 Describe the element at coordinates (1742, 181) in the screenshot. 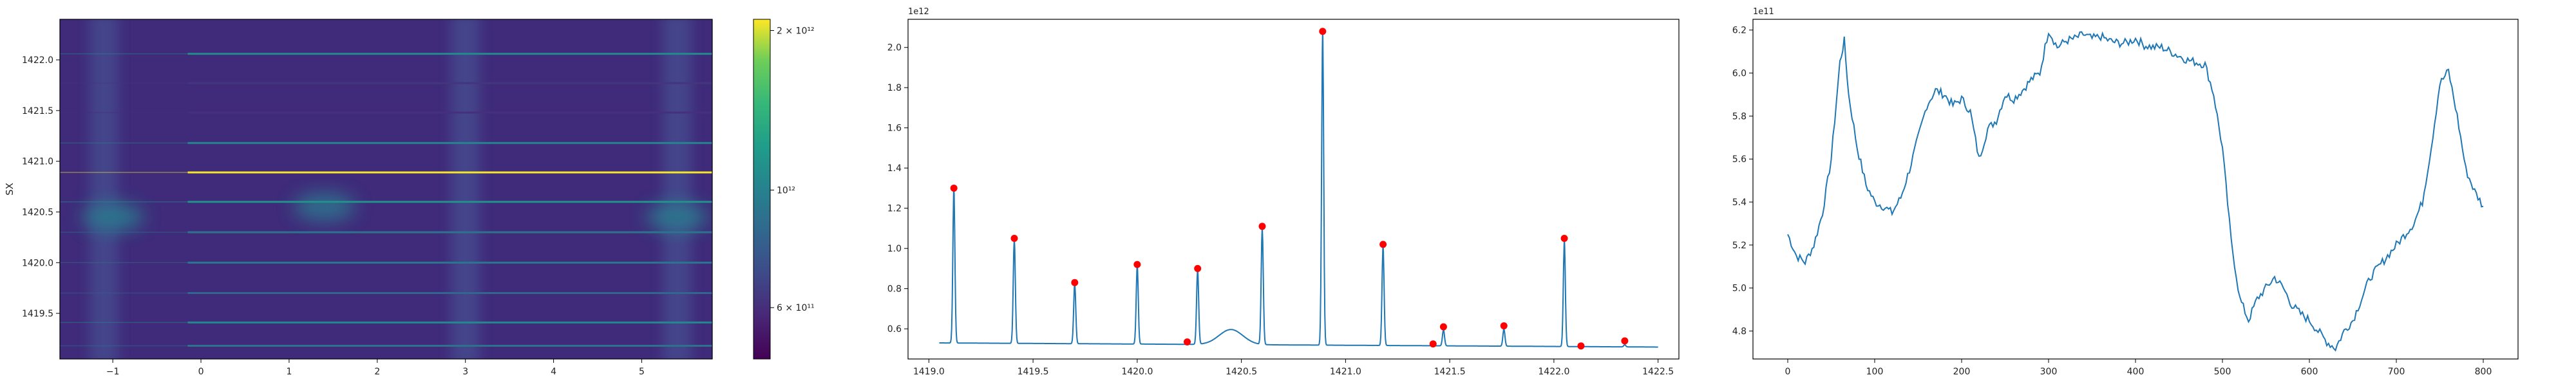

I see `series-y-ticks: 4.8 5.0 5.2 5.4 5.6 5.8 6.0 6.2` at that location.